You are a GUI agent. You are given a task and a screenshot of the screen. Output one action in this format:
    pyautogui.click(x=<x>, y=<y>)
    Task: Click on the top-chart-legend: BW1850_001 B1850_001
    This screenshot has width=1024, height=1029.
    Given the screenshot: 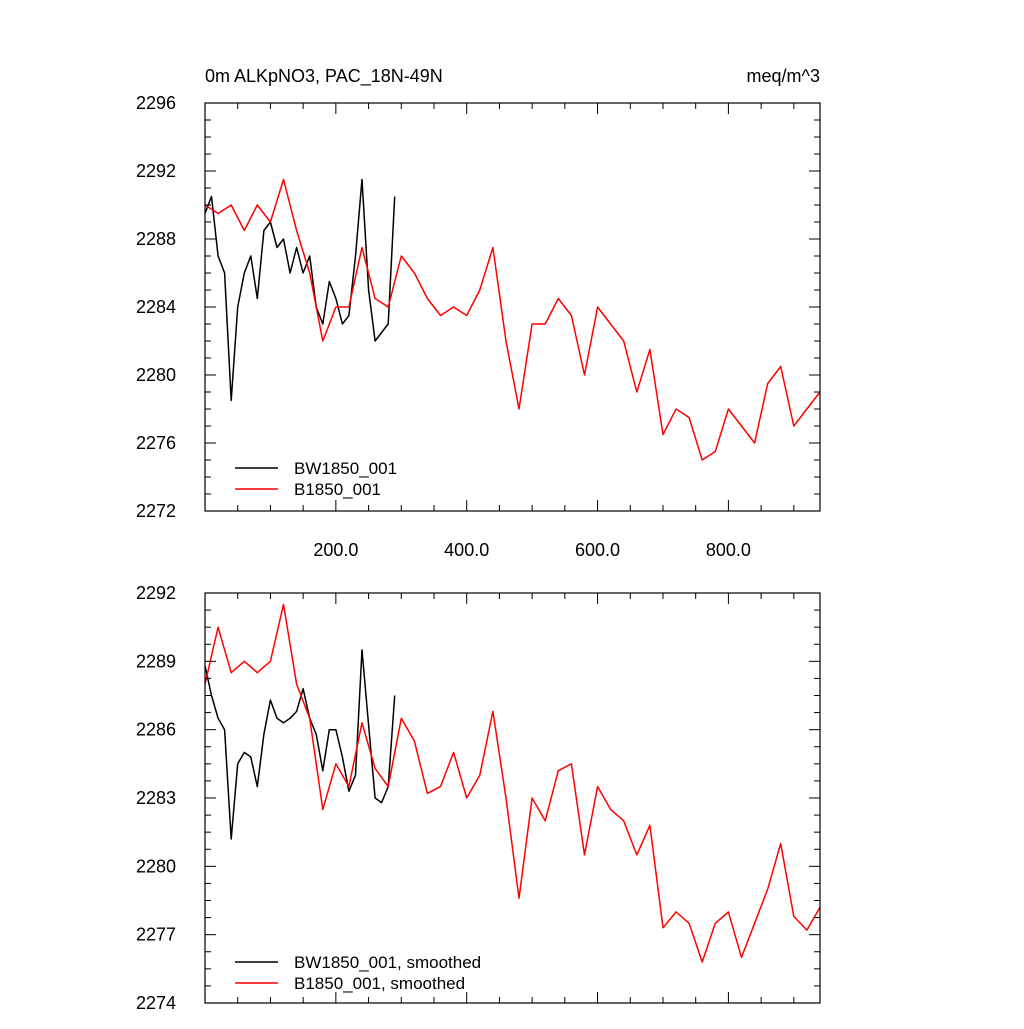 What is the action you would take?
    pyautogui.click(x=316, y=479)
    